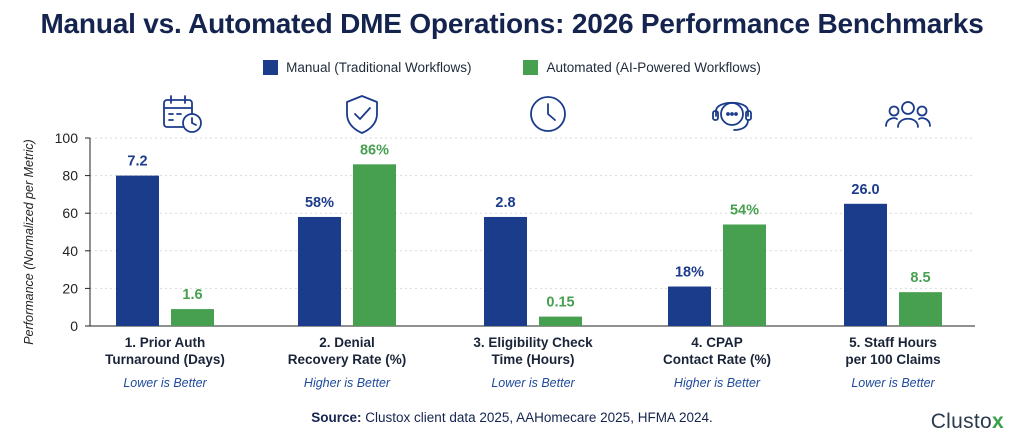  What do you see at coordinates (920, 278) in the screenshot?
I see `data-label: 8.5` at bounding box center [920, 278].